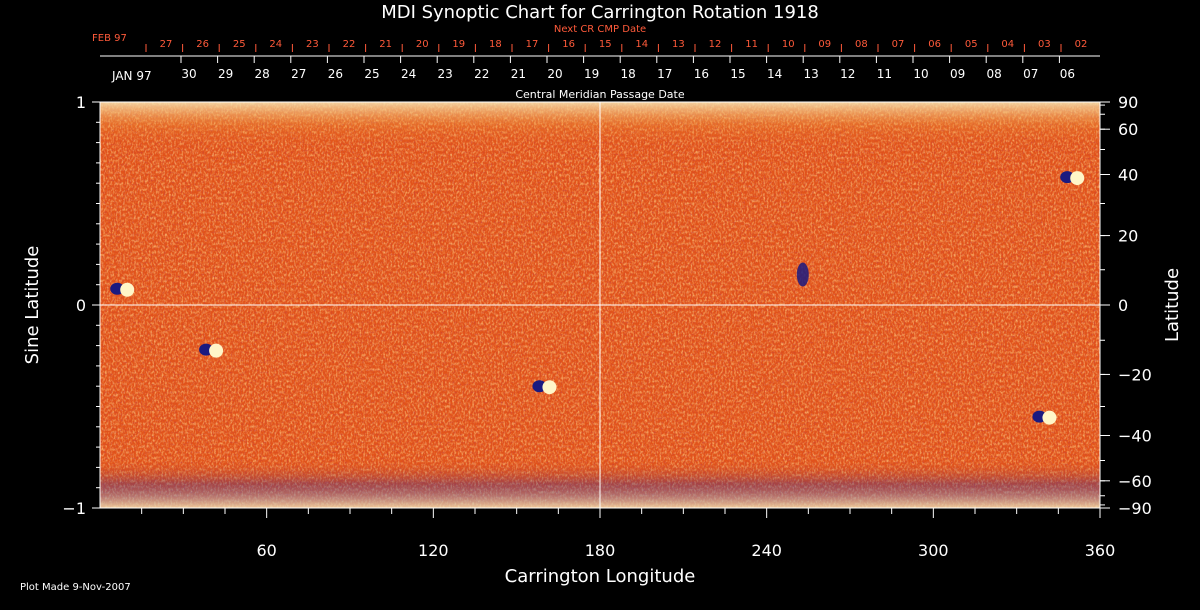 Image resolution: width=1200 pixels, height=610 pixels. Describe the element at coordinates (81, 305) in the screenshot. I see `y-tick-label-left: 0` at that location.